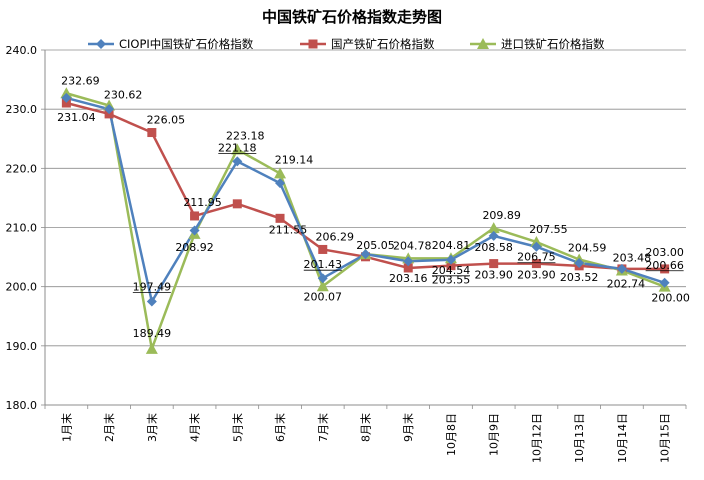 Image resolution: width=704 pixels, height=480 pixels. What do you see at coordinates (166, 120) in the screenshot?
I see `data-label: 226.05` at bounding box center [166, 120].